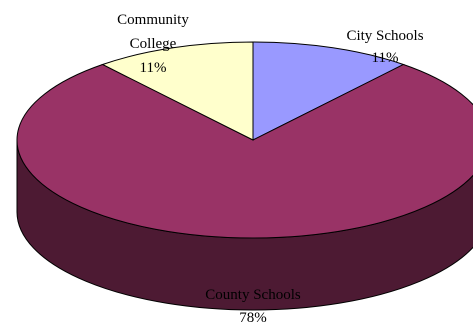 The width and height of the screenshot is (473, 327). What do you see at coordinates (153, 20) in the screenshot?
I see `slice-label-community-college-line1: Community` at bounding box center [153, 20].